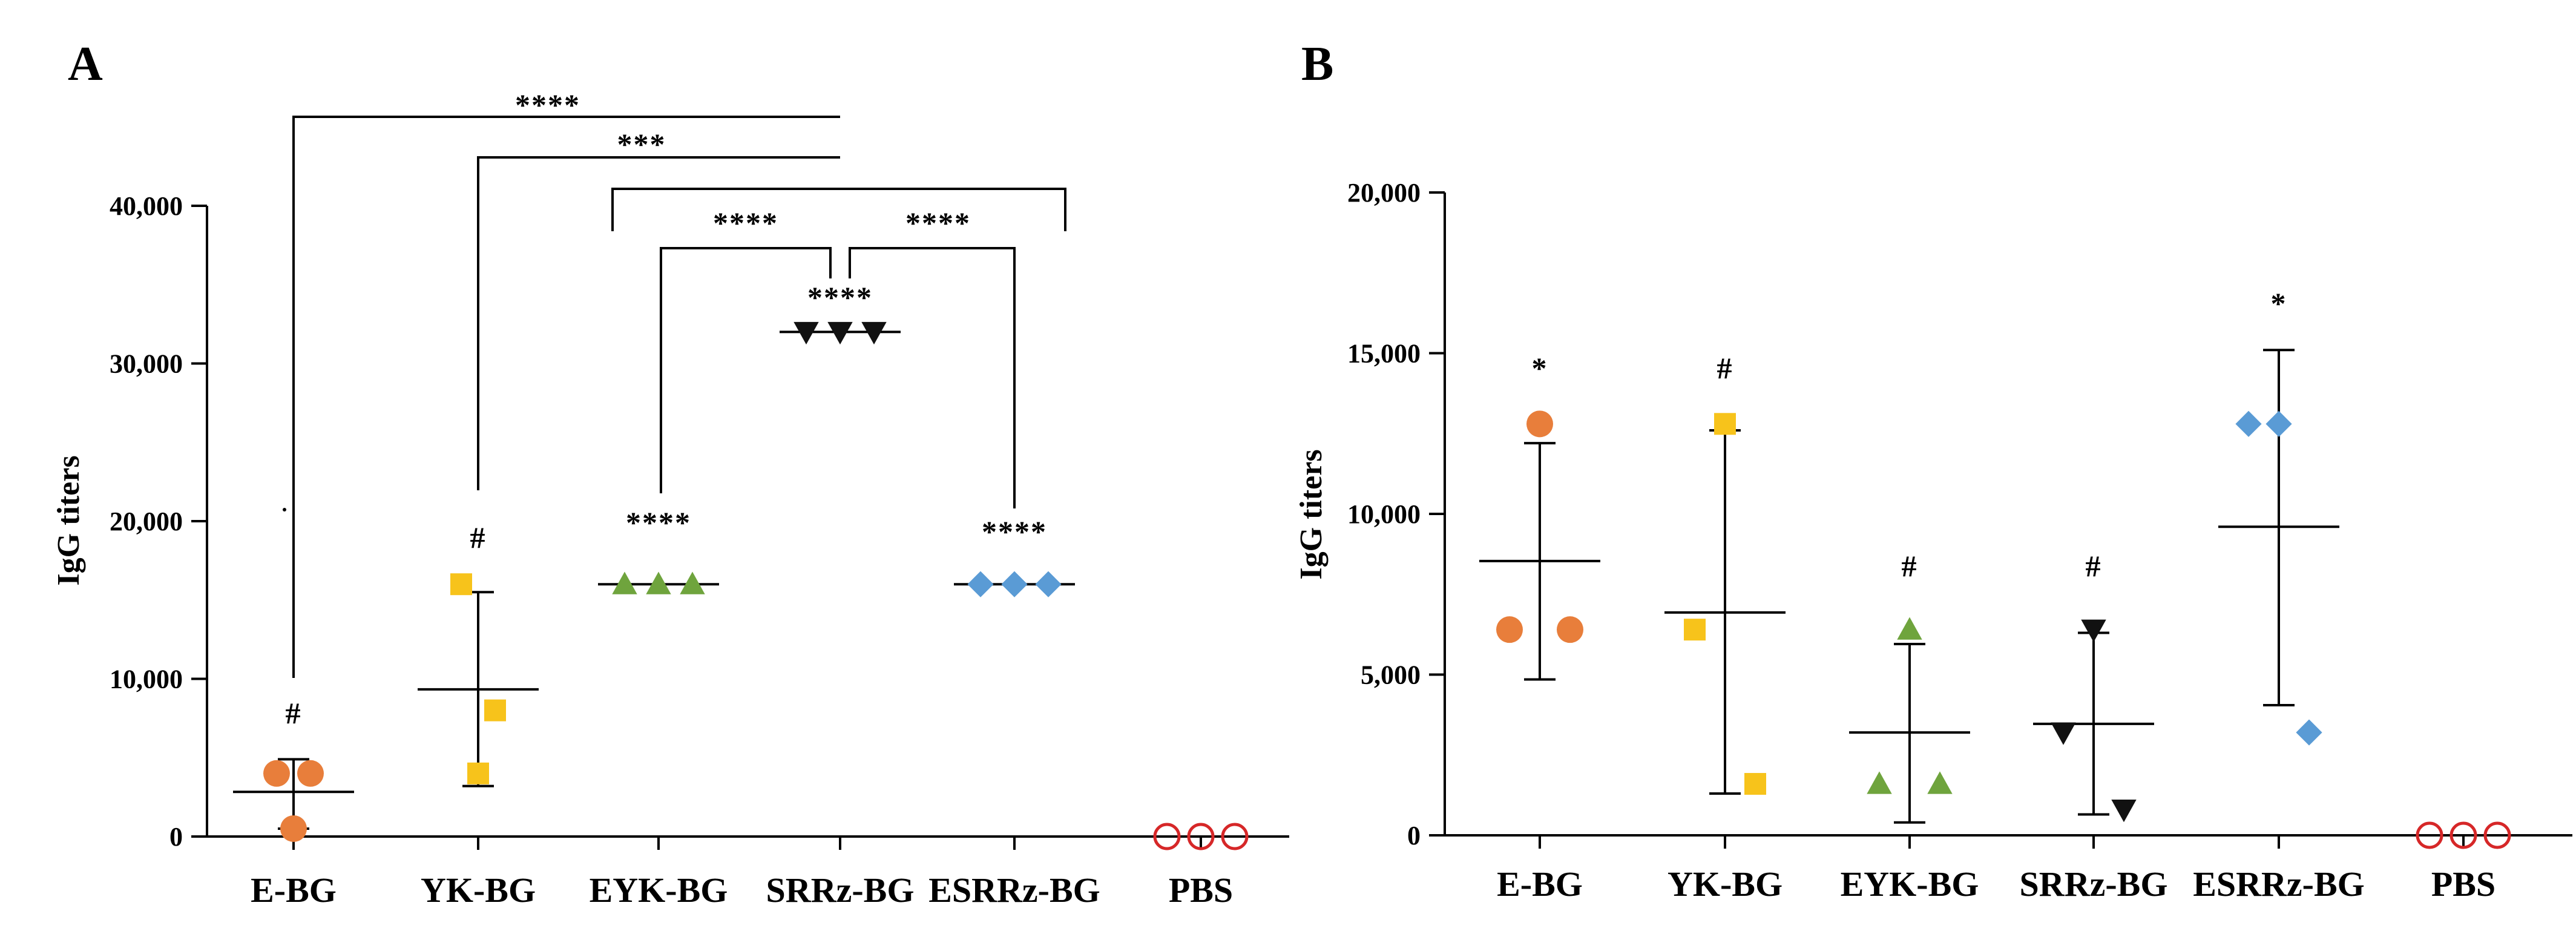  Describe the element at coordinates (1910, 687) in the screenshot. I see `series-eyk-bg: #` at that location.